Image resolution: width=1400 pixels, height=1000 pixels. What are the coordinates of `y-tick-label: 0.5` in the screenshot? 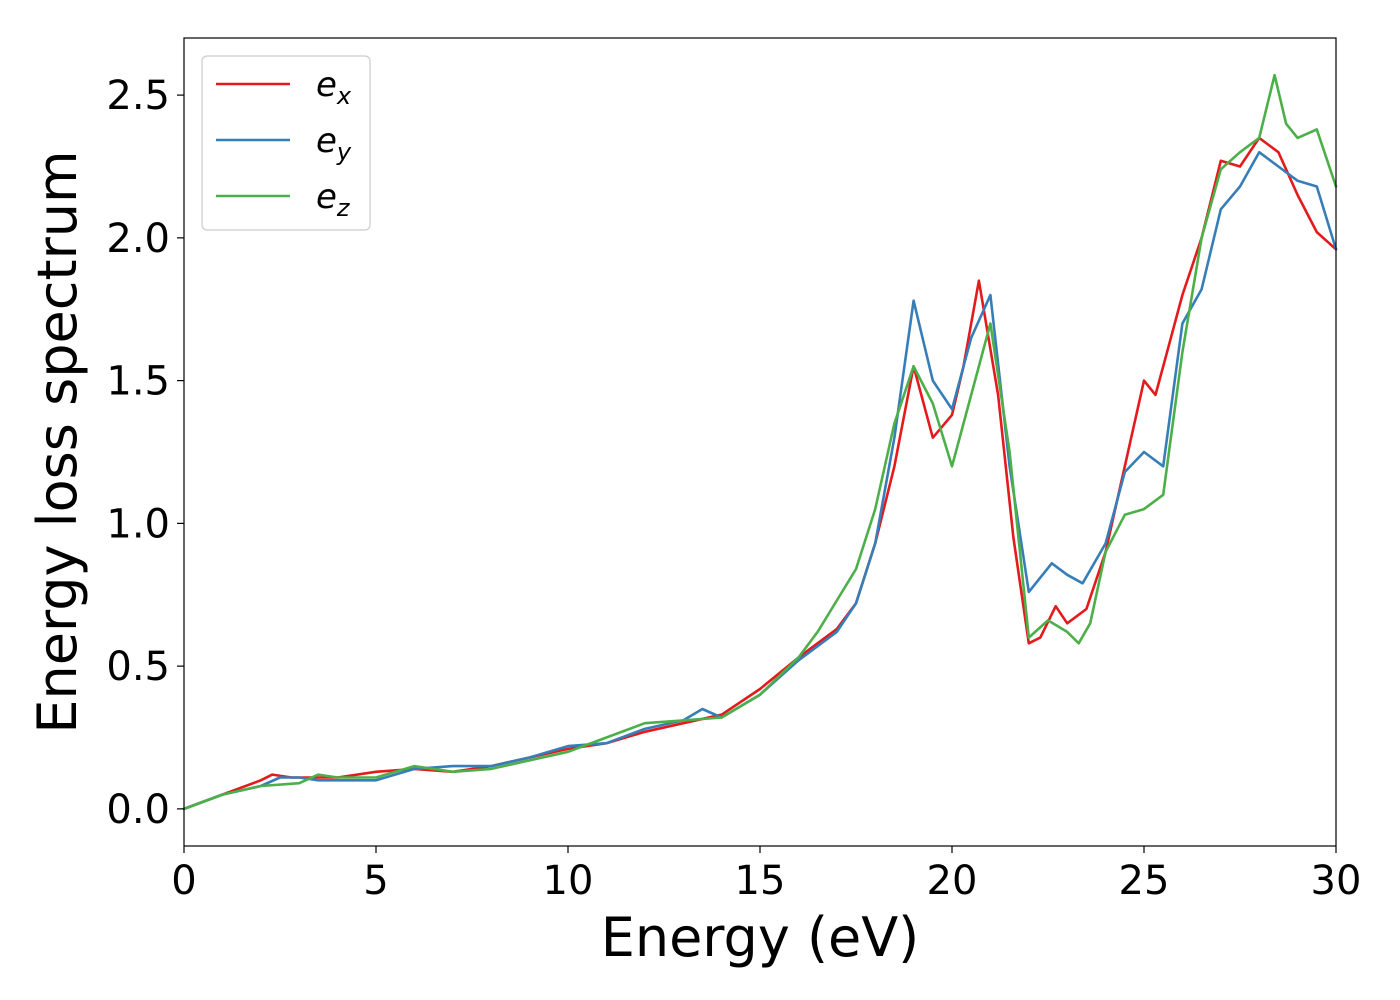 It's located at (138, 667).